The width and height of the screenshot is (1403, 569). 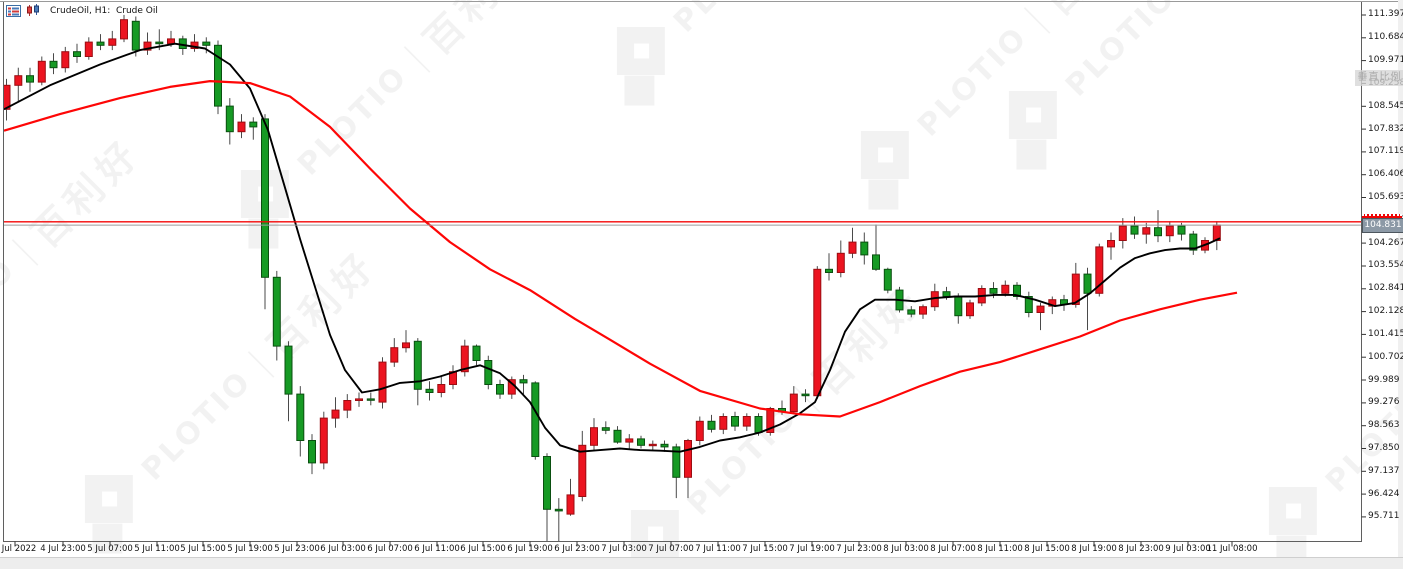 I want to click on time-axis-label: 8 Jul 07:00, so click(x=953, y=549).